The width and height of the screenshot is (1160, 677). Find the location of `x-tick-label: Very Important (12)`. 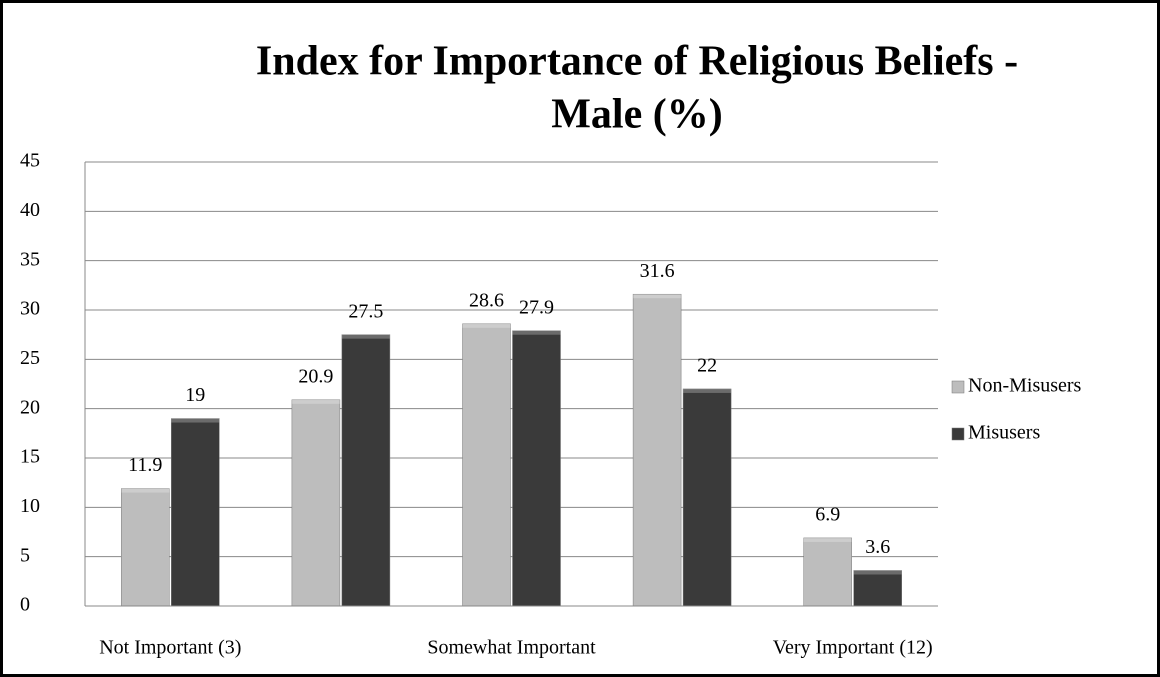

x-tick-label: Very Important (12) is located at coordinates (853, 648).